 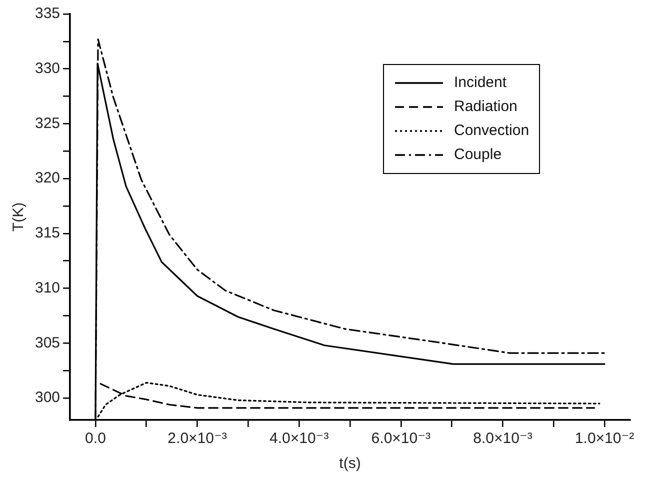 I want to click on y-tick-label: 335, so click(x=47, y=13).